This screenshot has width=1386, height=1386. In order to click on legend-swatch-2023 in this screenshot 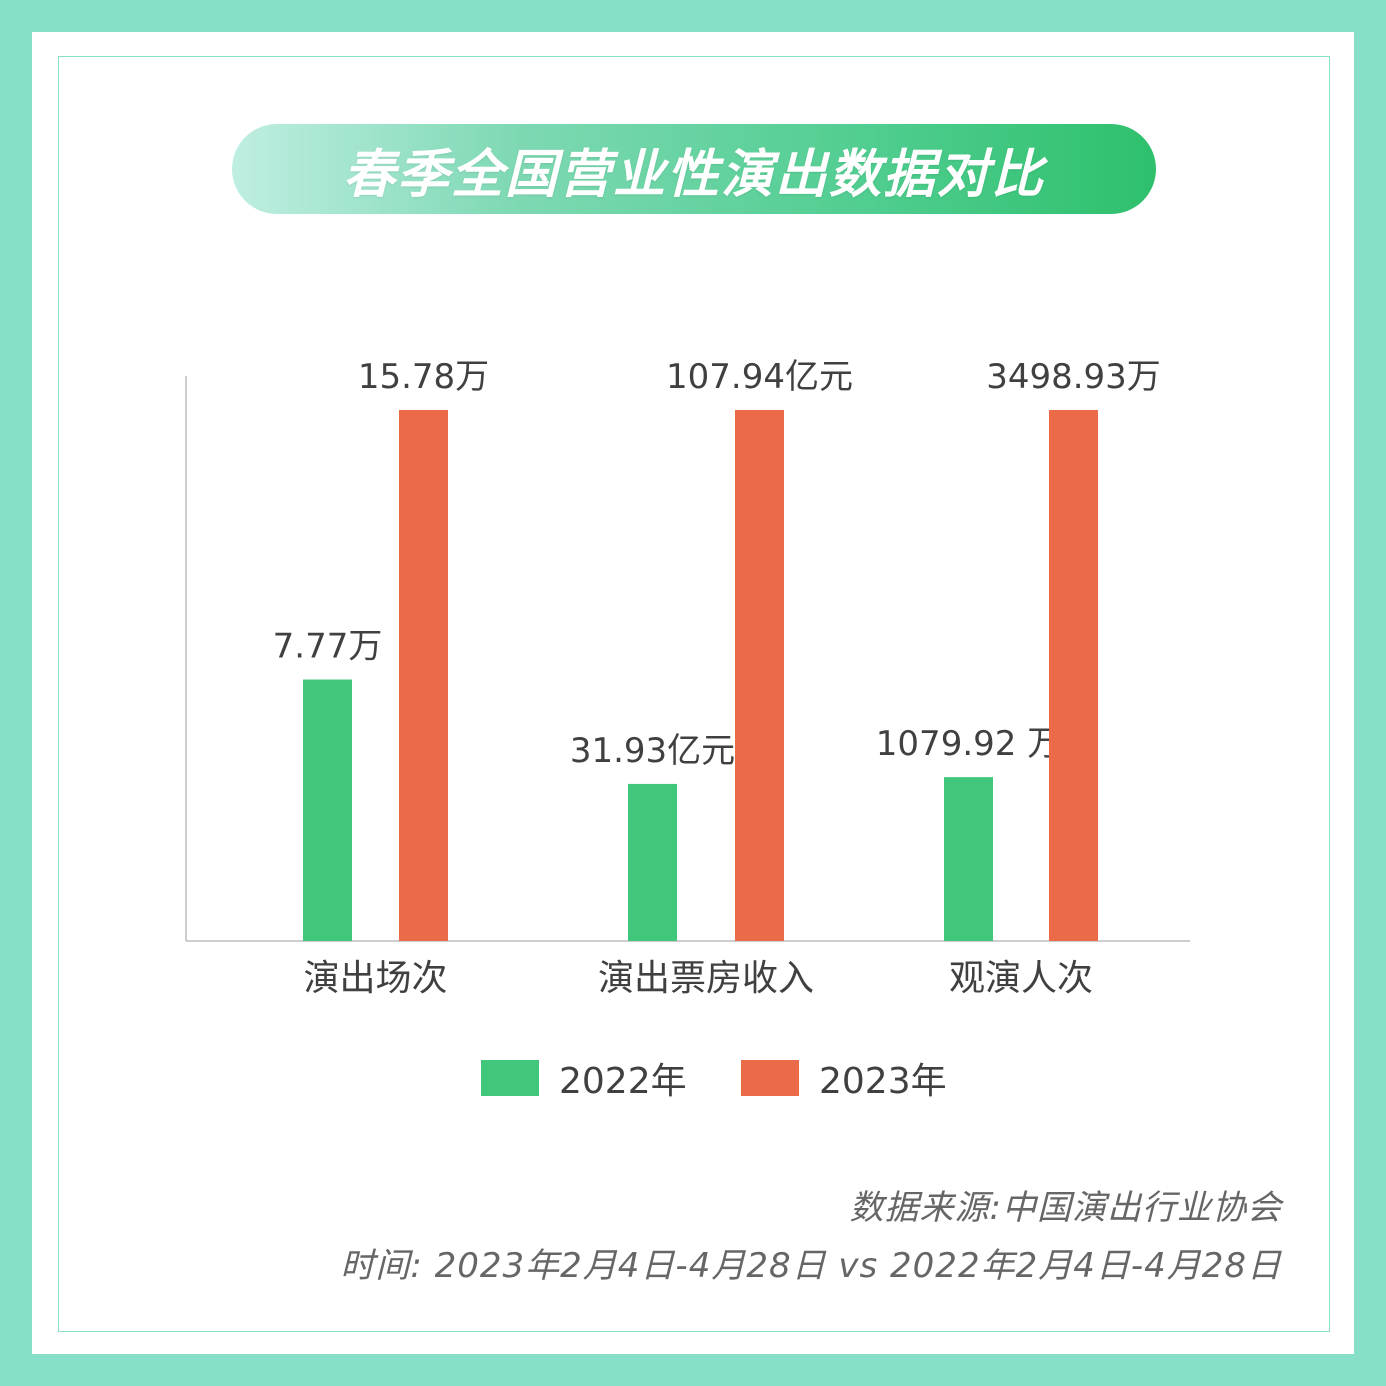, I will do `click(770, 1078)`.